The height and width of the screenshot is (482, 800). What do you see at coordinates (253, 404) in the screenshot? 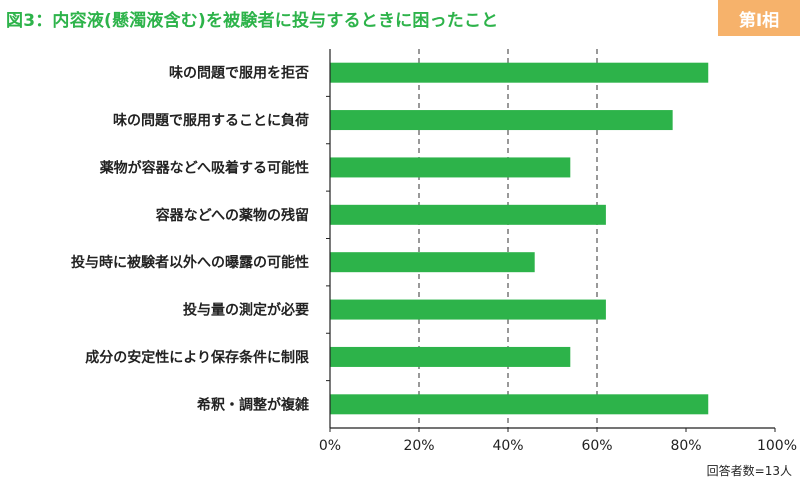
I see `category-label-7: 希釈・調整が複雑` at bounding box center [253, 404].